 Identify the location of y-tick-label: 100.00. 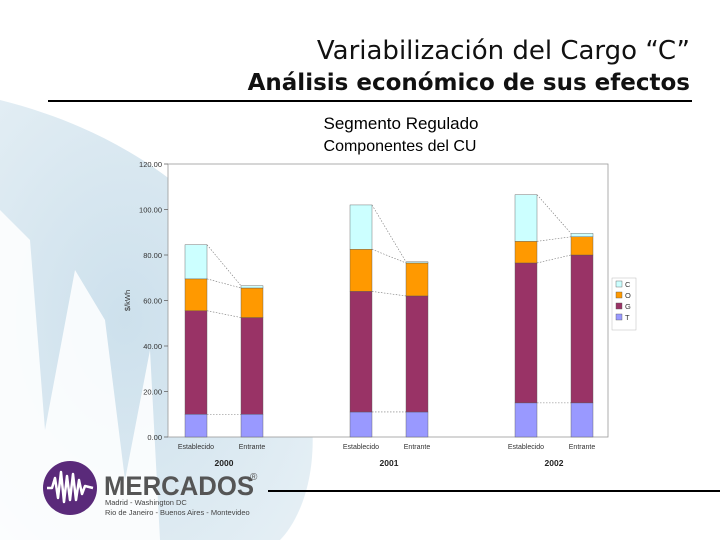
(150, 210).